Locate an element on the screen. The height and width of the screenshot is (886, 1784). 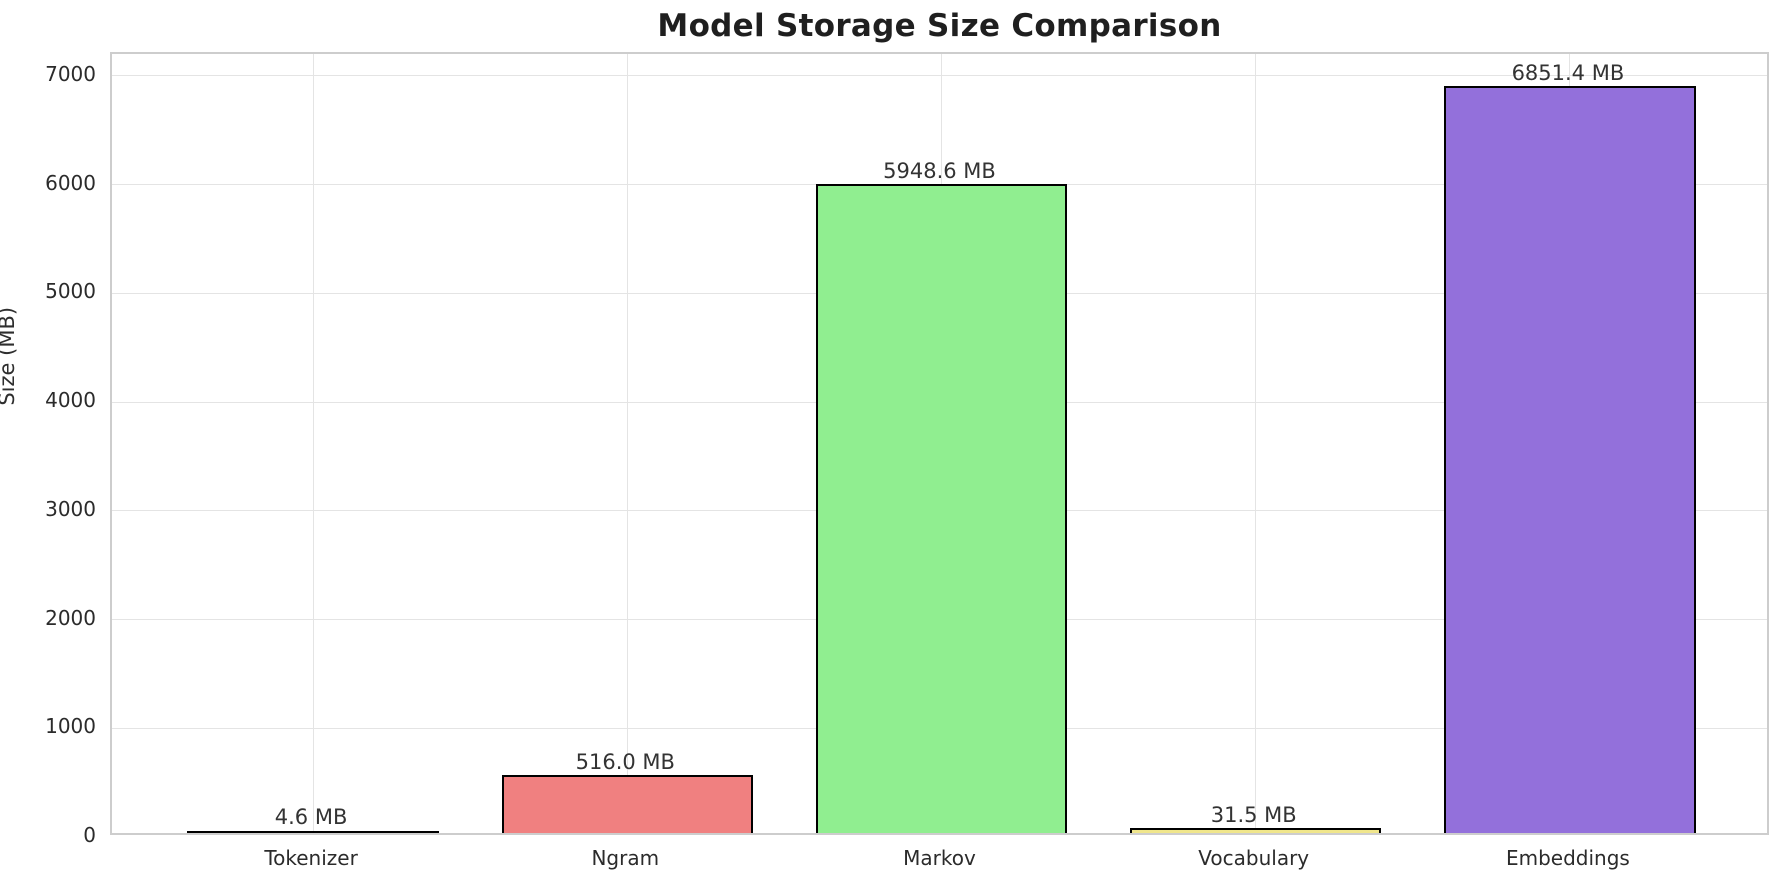
y-tick-label: 1000 is located at coordinates (70, 726).